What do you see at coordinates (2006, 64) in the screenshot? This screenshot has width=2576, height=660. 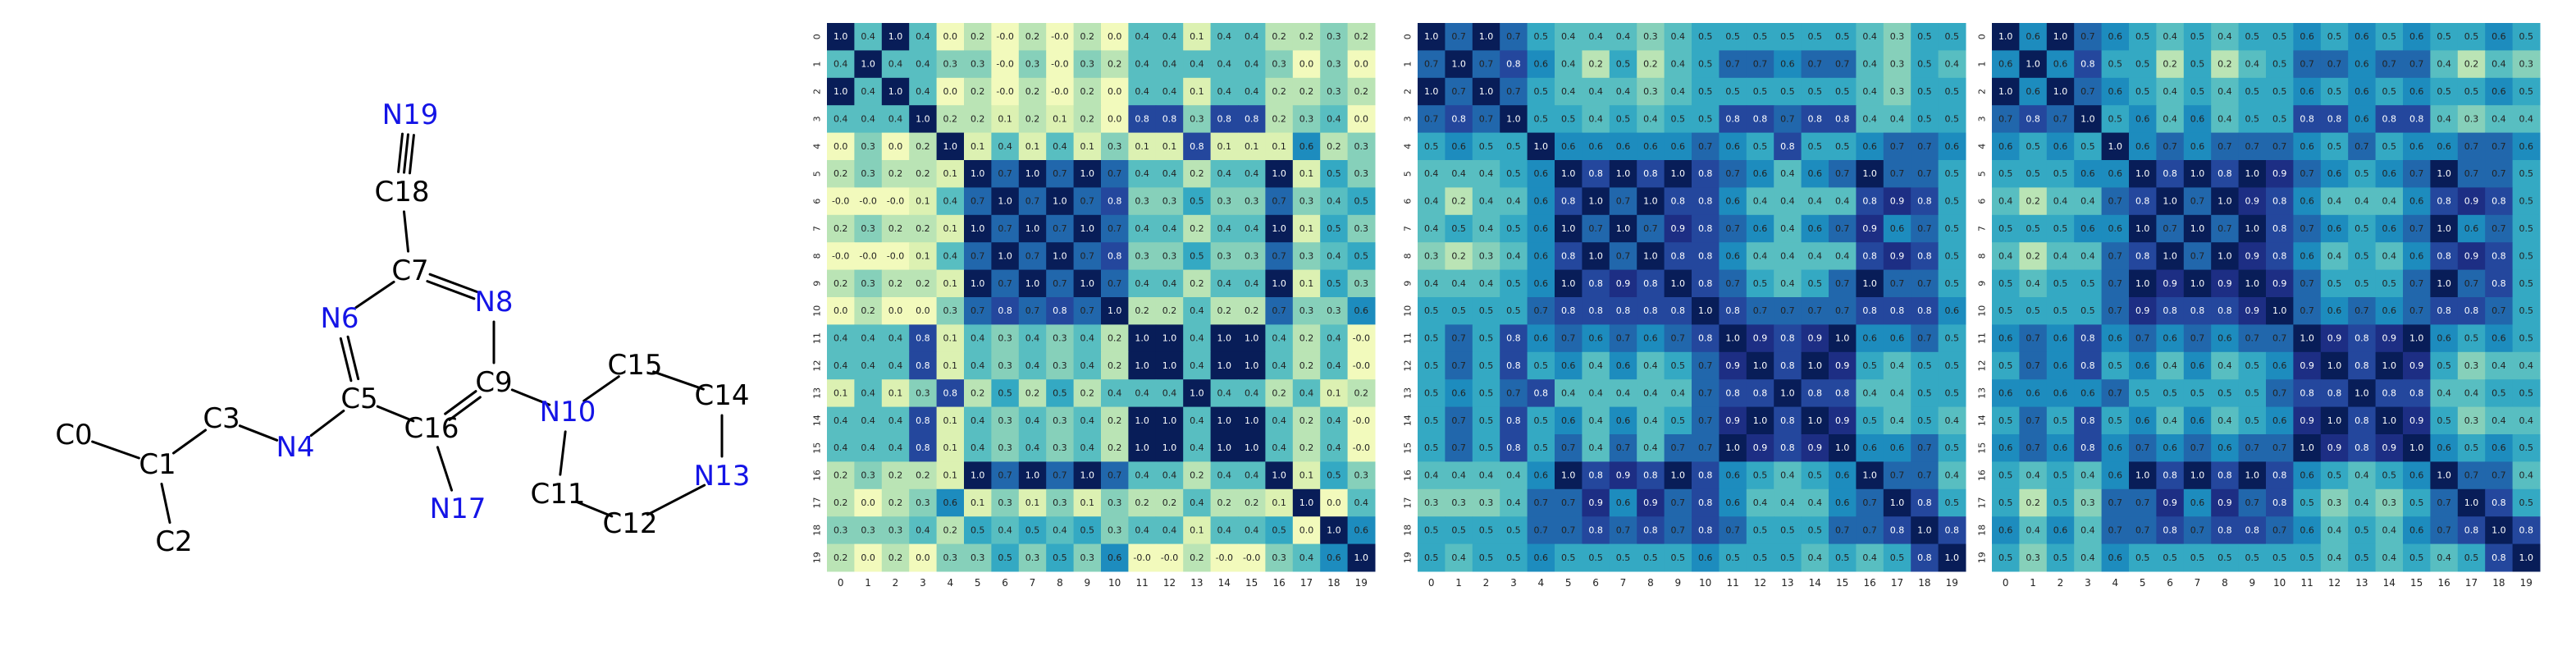 I see `heatmap-3-value-1-0: 0.6` at bounding box center [2006, 64].